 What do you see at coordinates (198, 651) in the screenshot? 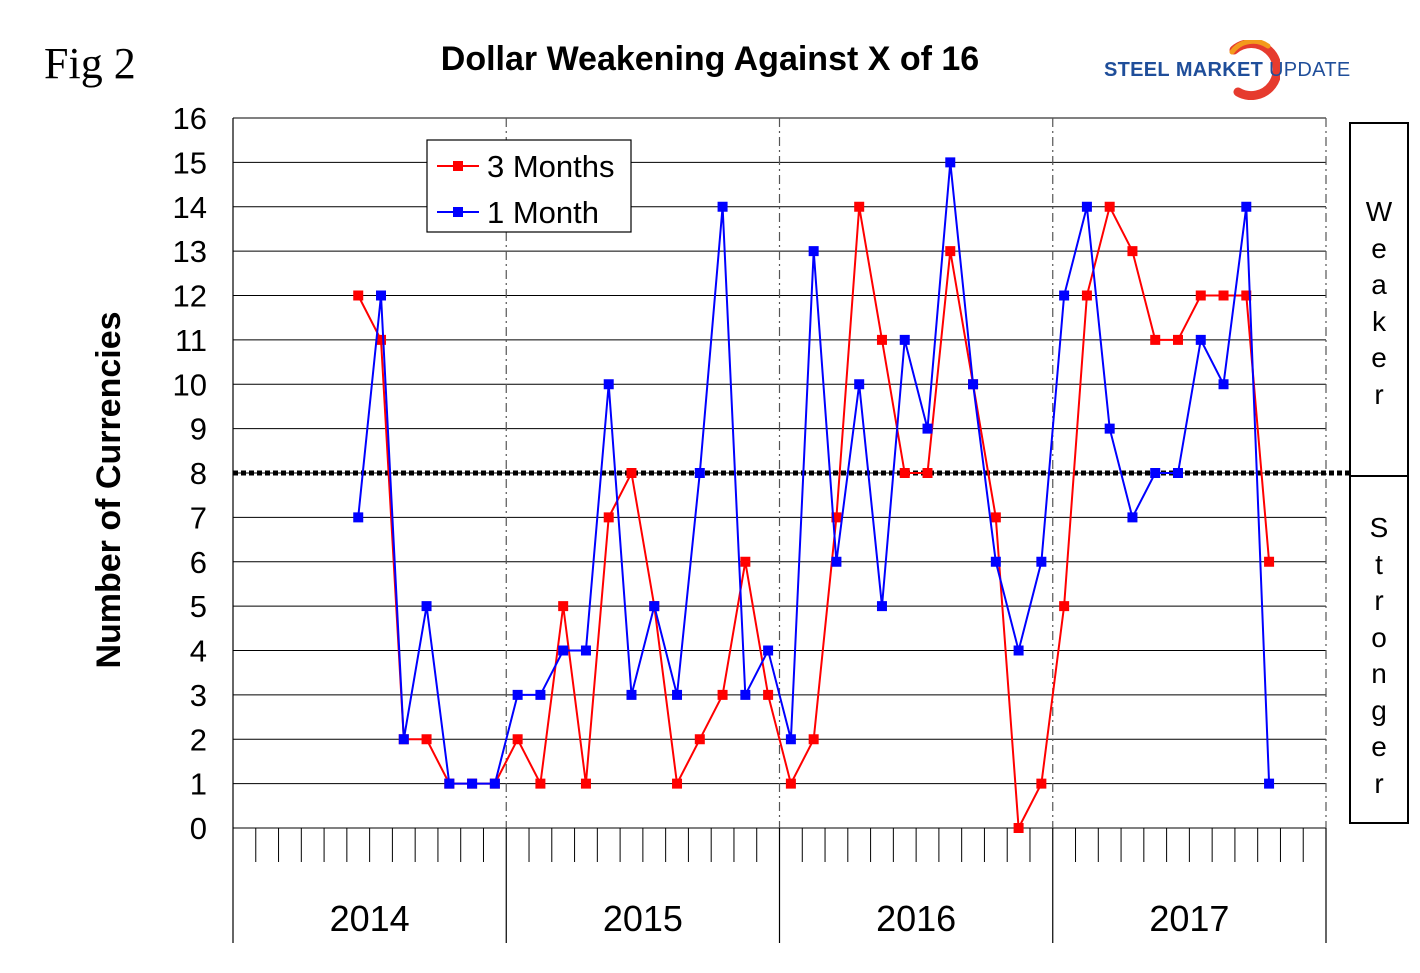
I see `y-tick-label: 4` at bounding box center [198, 651].